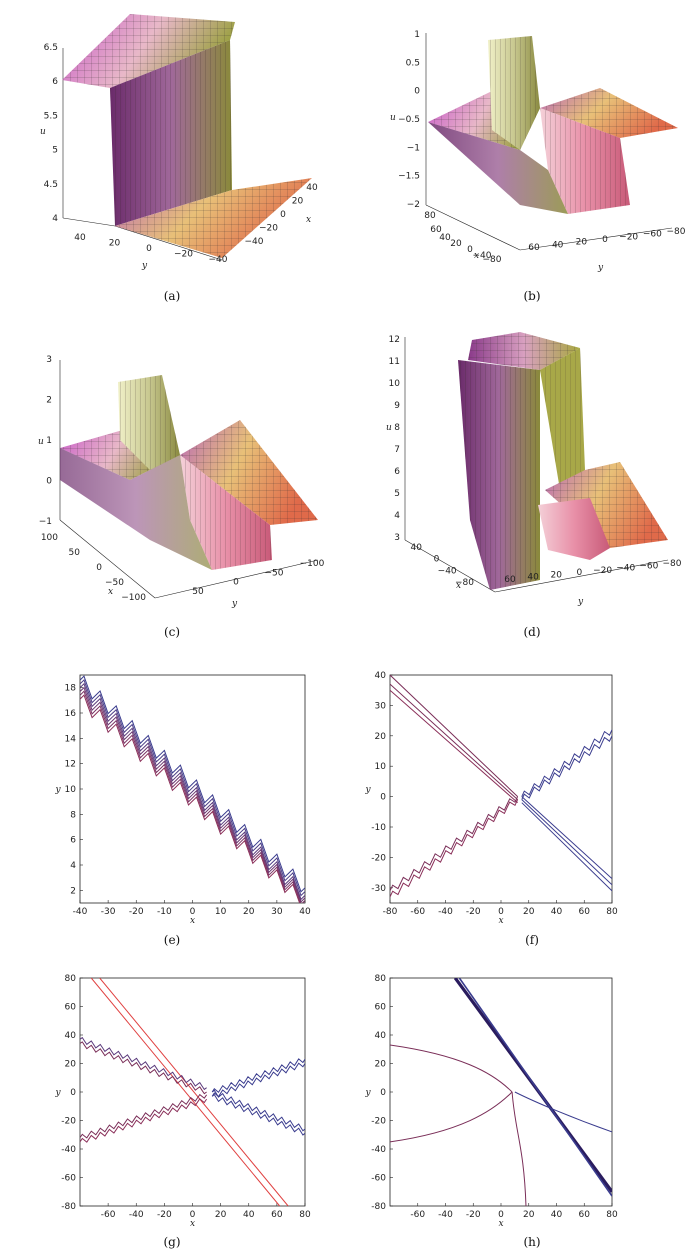 The width and height of the screenshot is (700, 1259). What do you see at coordinates (277, 912) in the screenshot?
I see `panel-e-x-tick-label-7: 30` at bounding box center [277, 912].